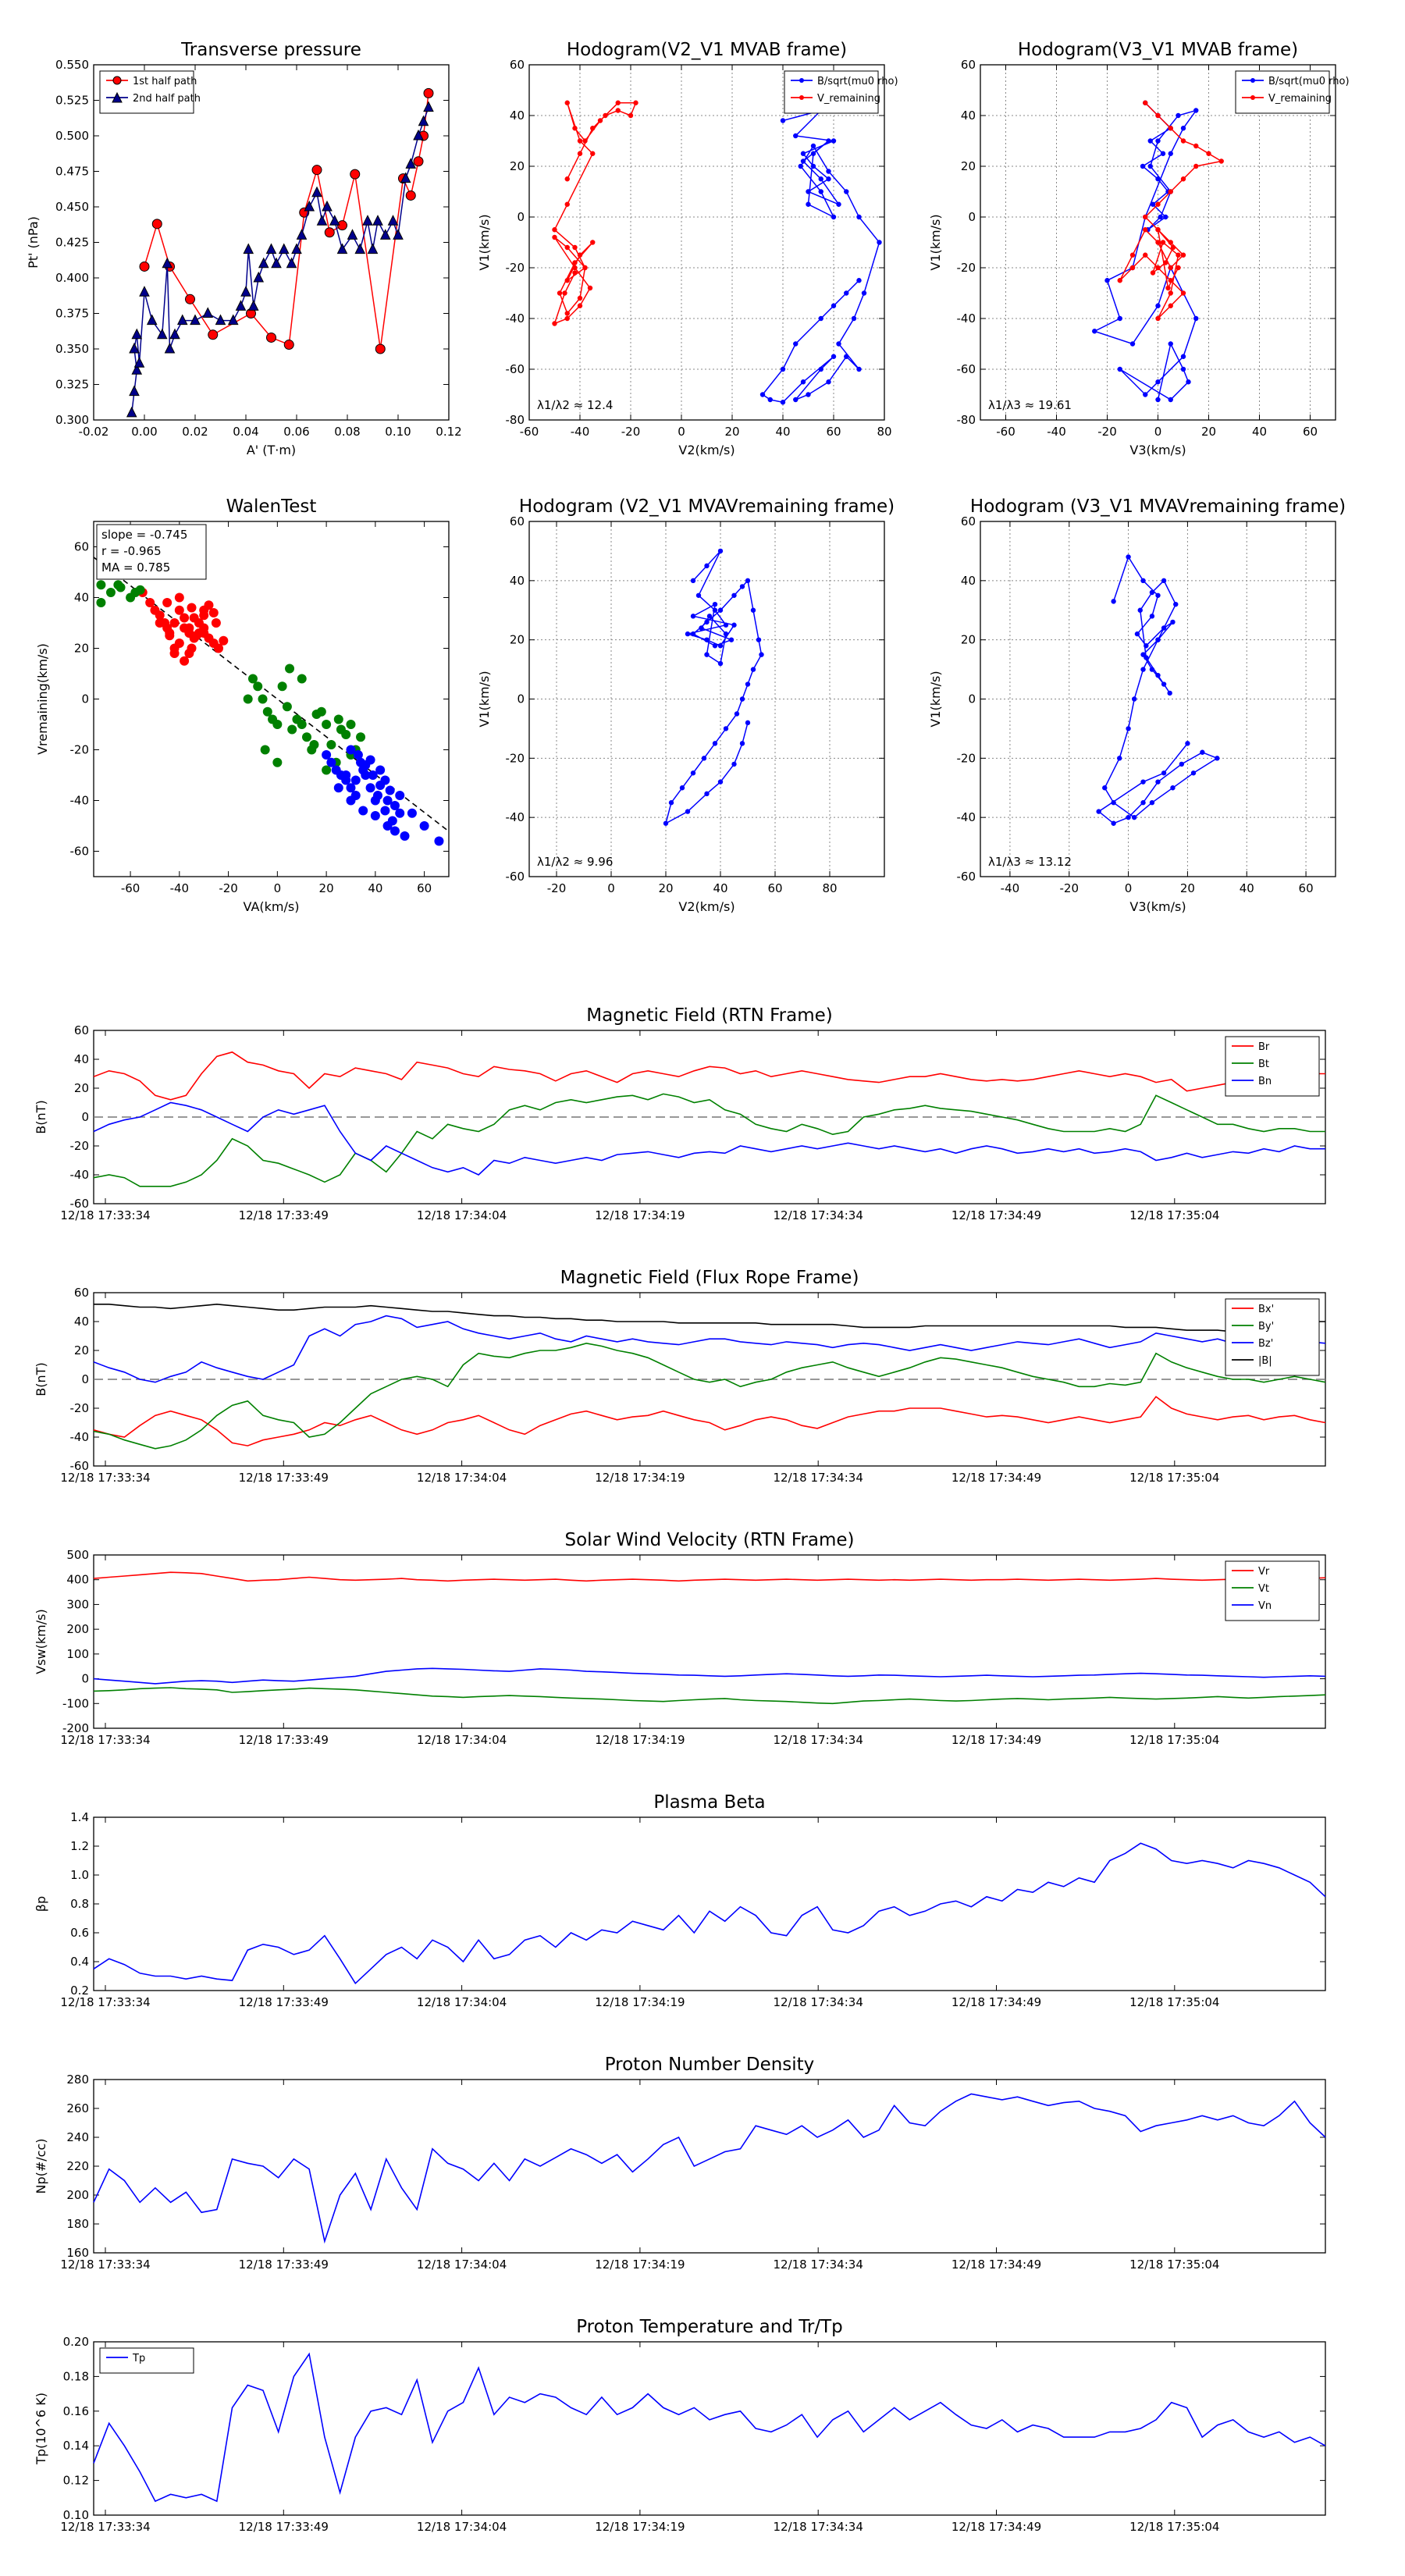 The image size is (1405, 2576). What do you see at coordinates (1300, 99) in the screenshot?
I see `legend-label: V_remaining` at bounding box center [1300, 99].